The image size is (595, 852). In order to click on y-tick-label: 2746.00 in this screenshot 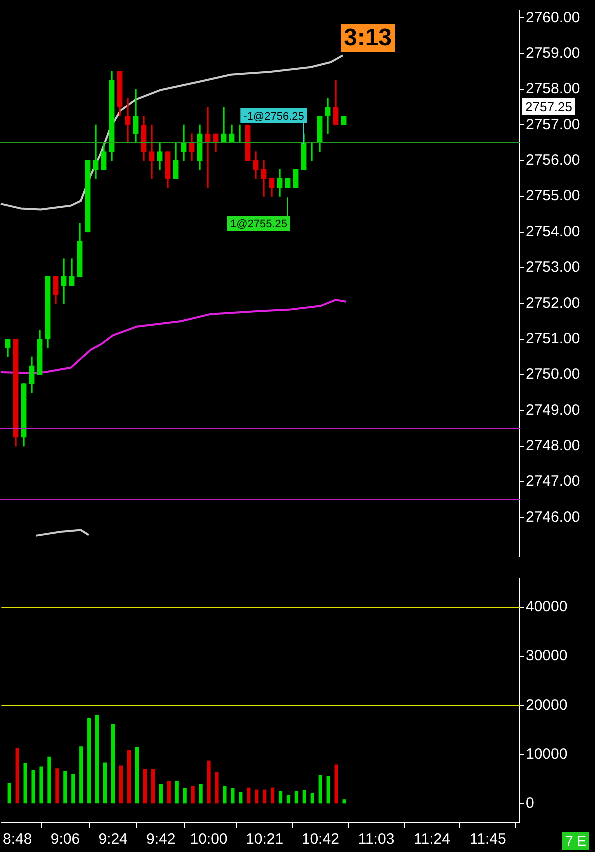, I will do `click(553, 517)`.